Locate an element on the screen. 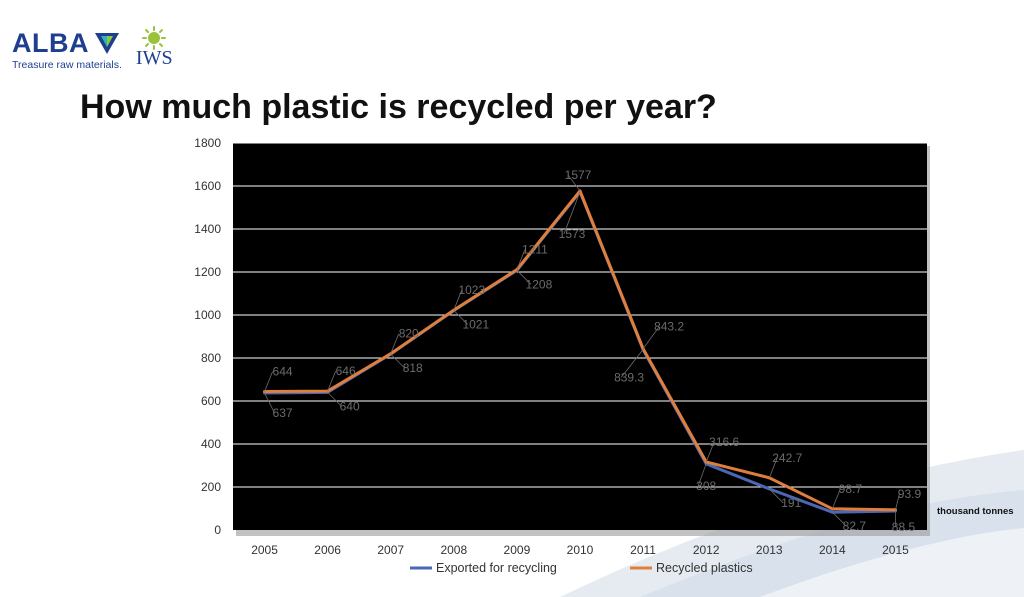 This screenshot has width=1024, height=597. alba-tagline: Treasure raw materials. is located at coordinates (67, 65).